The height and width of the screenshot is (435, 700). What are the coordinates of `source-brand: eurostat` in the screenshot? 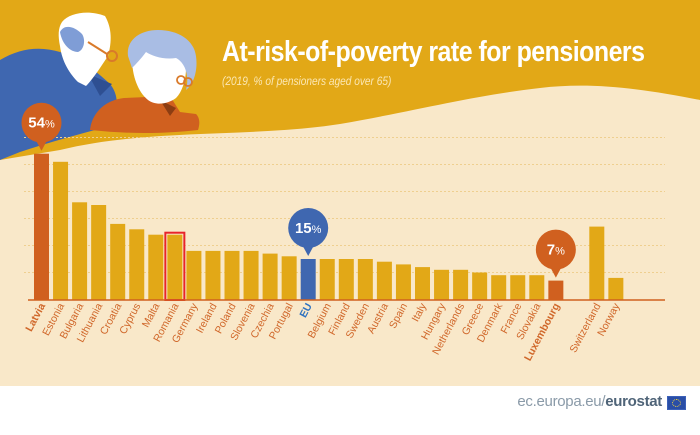 It's located at (633, 401).